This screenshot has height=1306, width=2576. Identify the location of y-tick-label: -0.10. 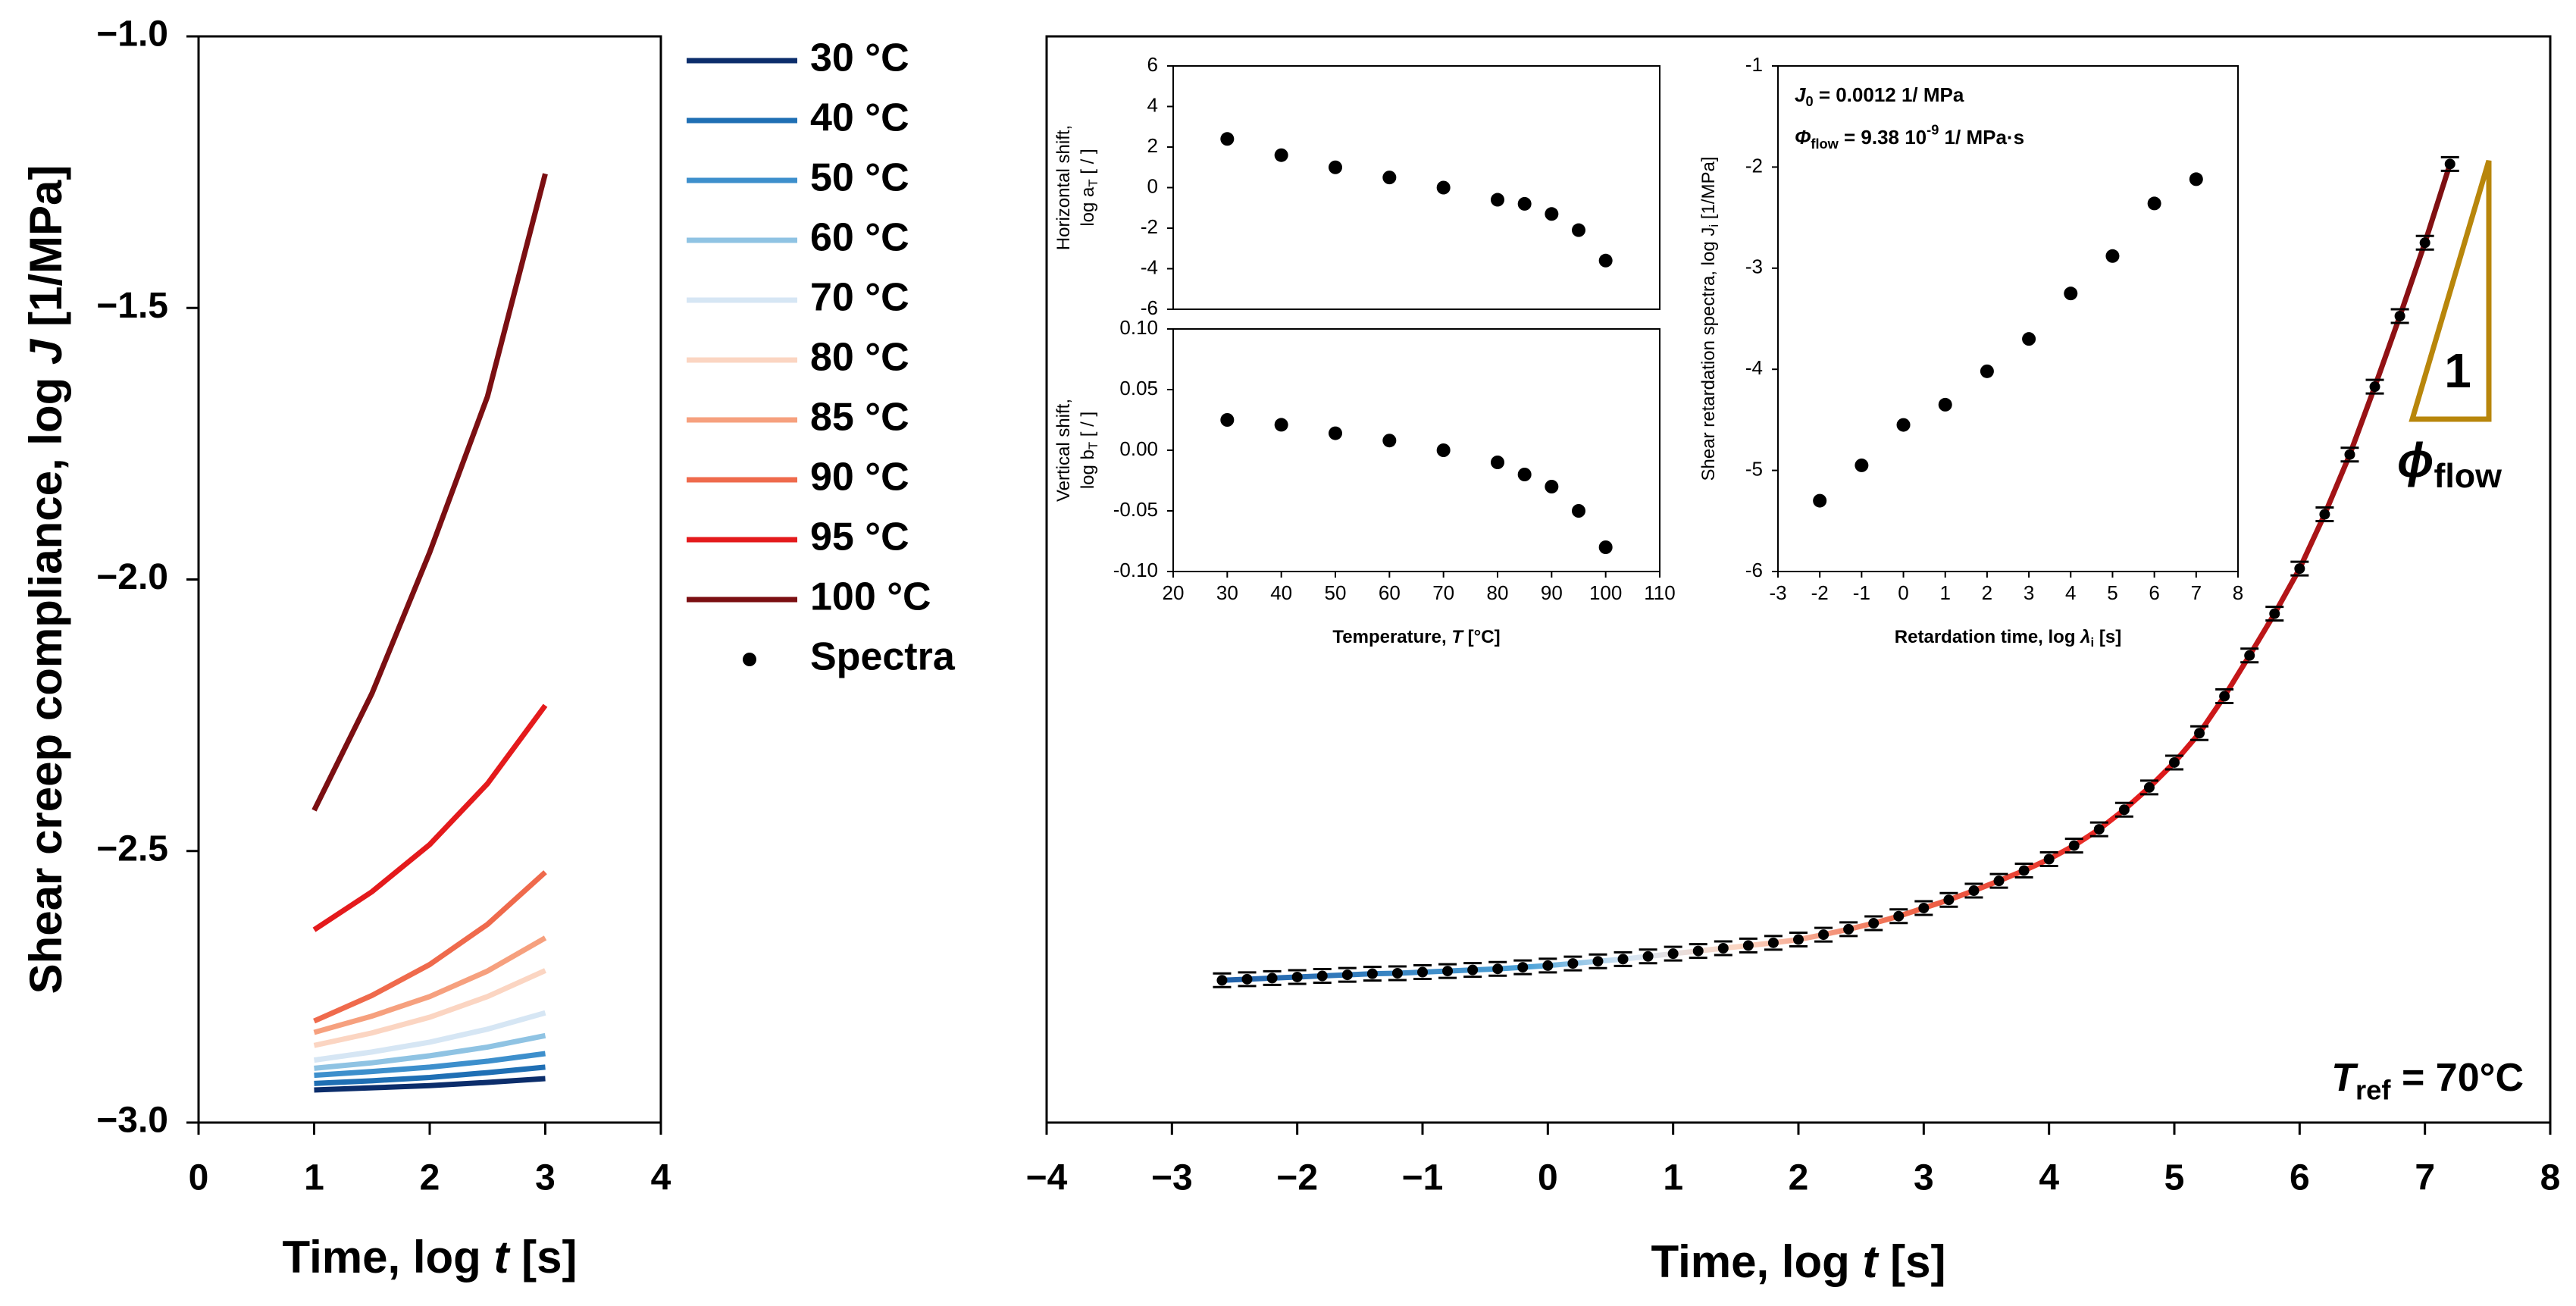
(1135, 570).